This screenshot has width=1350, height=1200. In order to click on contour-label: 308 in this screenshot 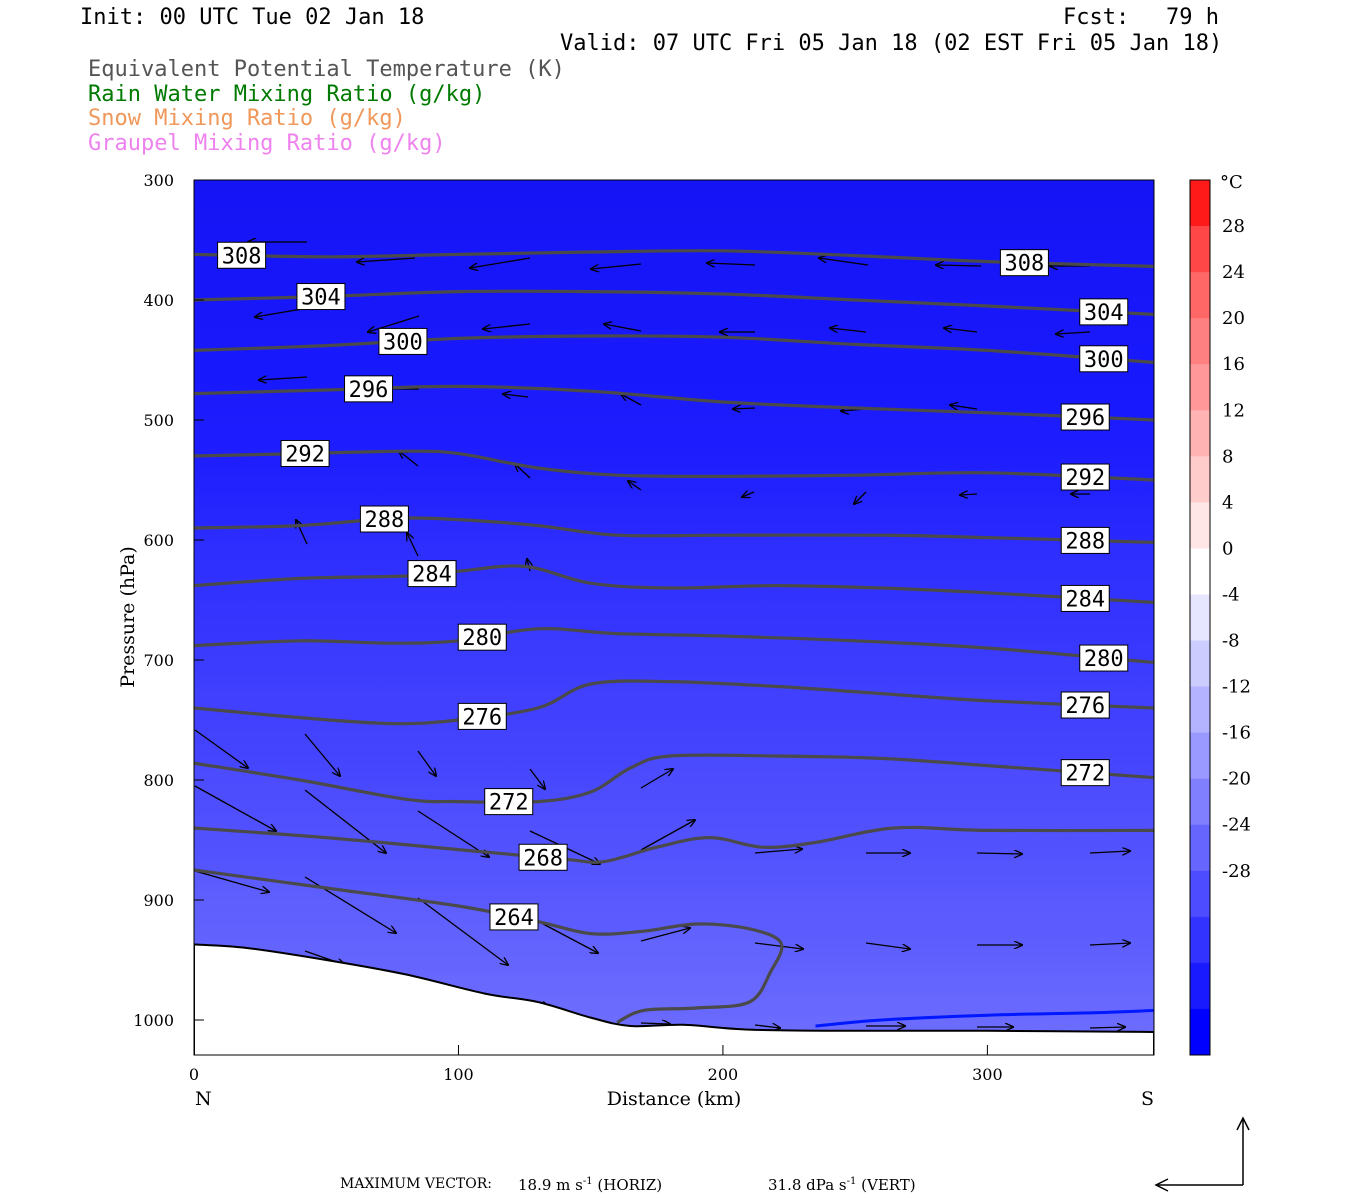, I will do `click(242, 256)`.